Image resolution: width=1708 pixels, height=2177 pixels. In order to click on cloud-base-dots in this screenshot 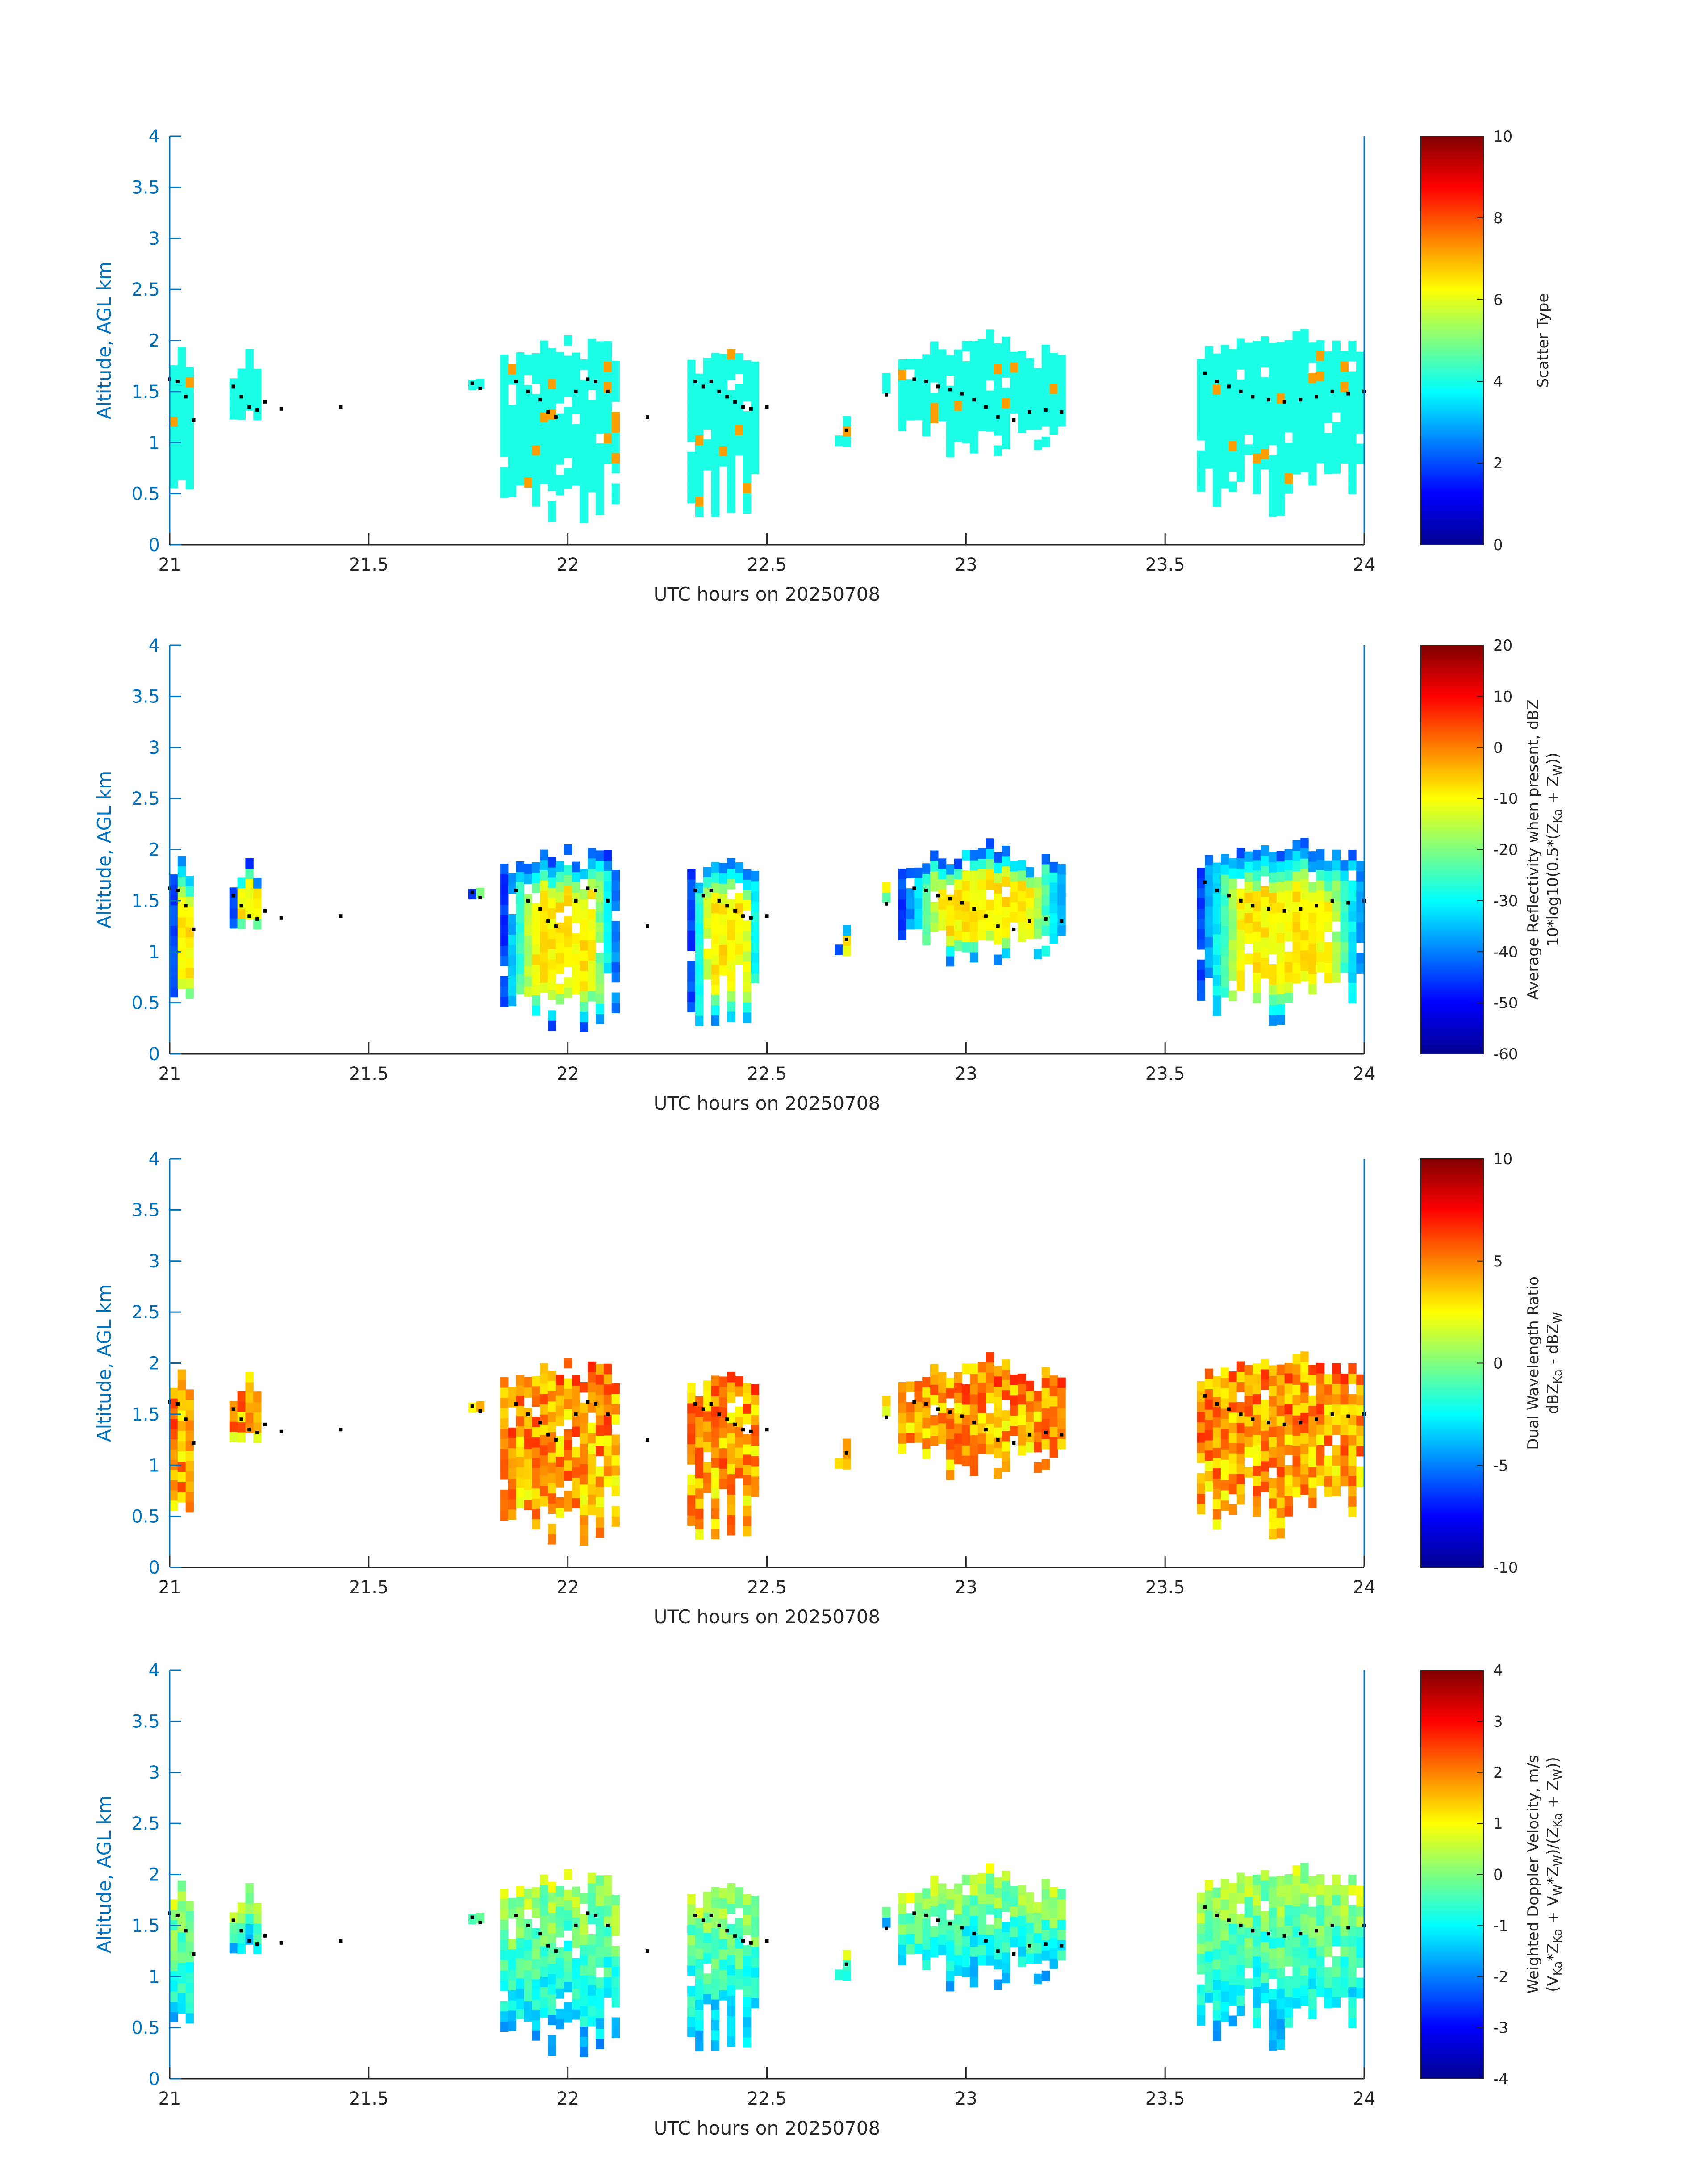, I will do `click(767, 1935)`.